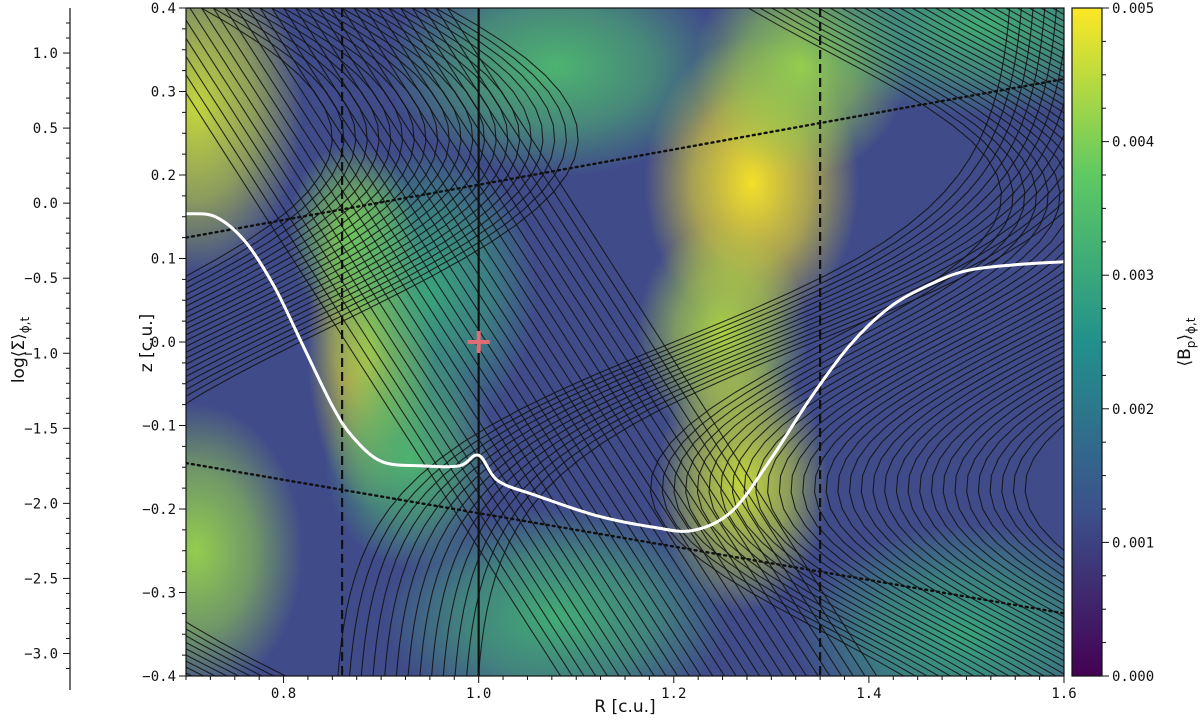  Describe the element at coordinates (159, 427) in the screenshot. I see `y-tick-label: −0.1` at that location.